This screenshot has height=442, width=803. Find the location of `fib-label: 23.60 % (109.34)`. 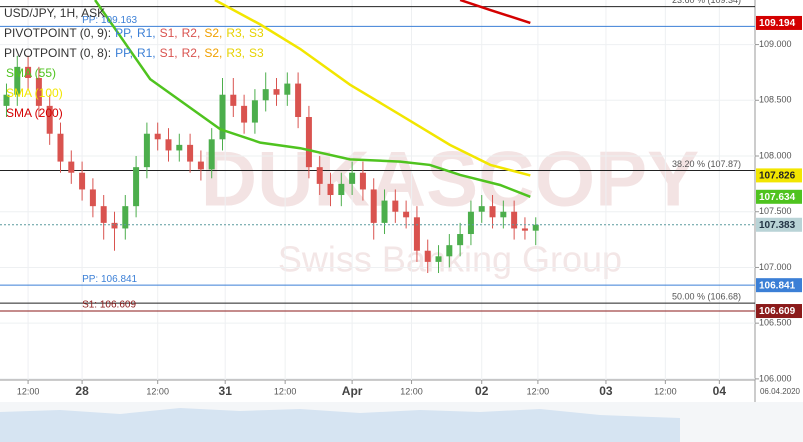

fib-label: 23.60 % (109.34) is located at coordinates (706, 2).